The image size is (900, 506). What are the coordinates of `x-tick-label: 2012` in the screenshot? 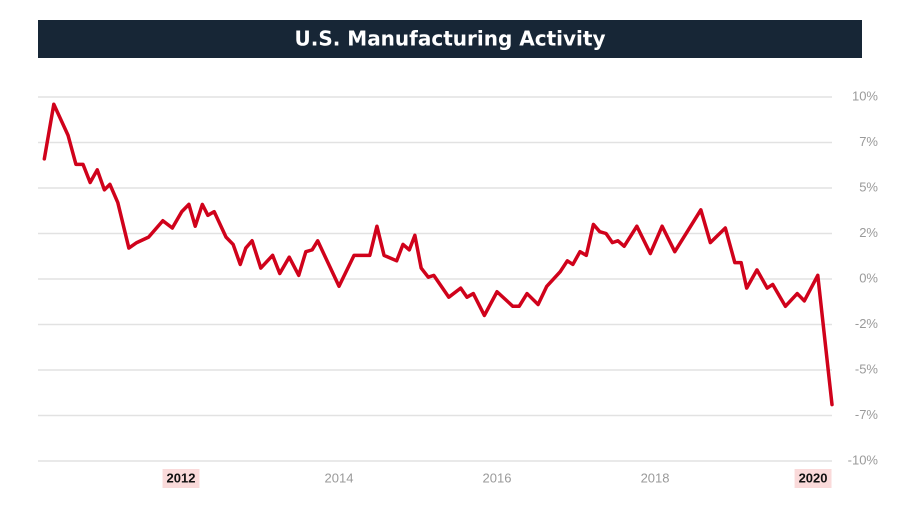 It's located at (181, 477).